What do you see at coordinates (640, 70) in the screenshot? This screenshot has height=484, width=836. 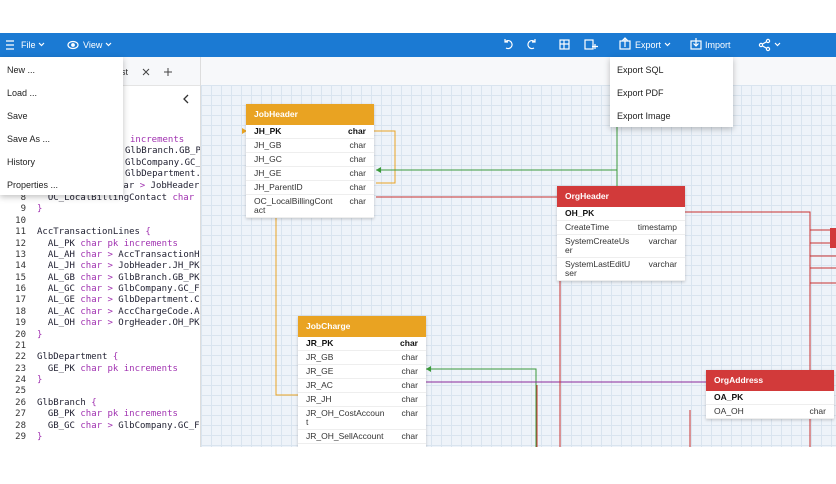 I see `menu-item: Export SQL` at bounding box center [640, 70].